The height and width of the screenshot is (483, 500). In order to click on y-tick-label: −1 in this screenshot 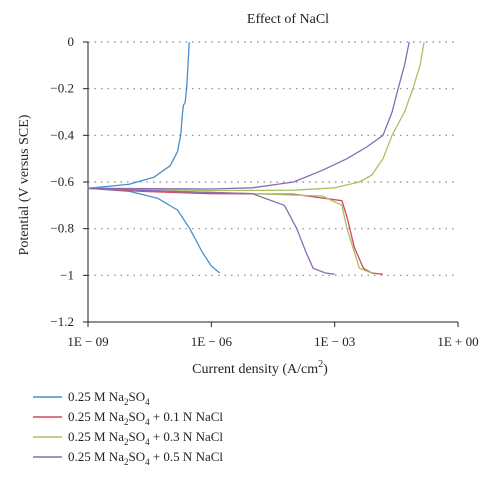, I will do `click(67, 274)`.